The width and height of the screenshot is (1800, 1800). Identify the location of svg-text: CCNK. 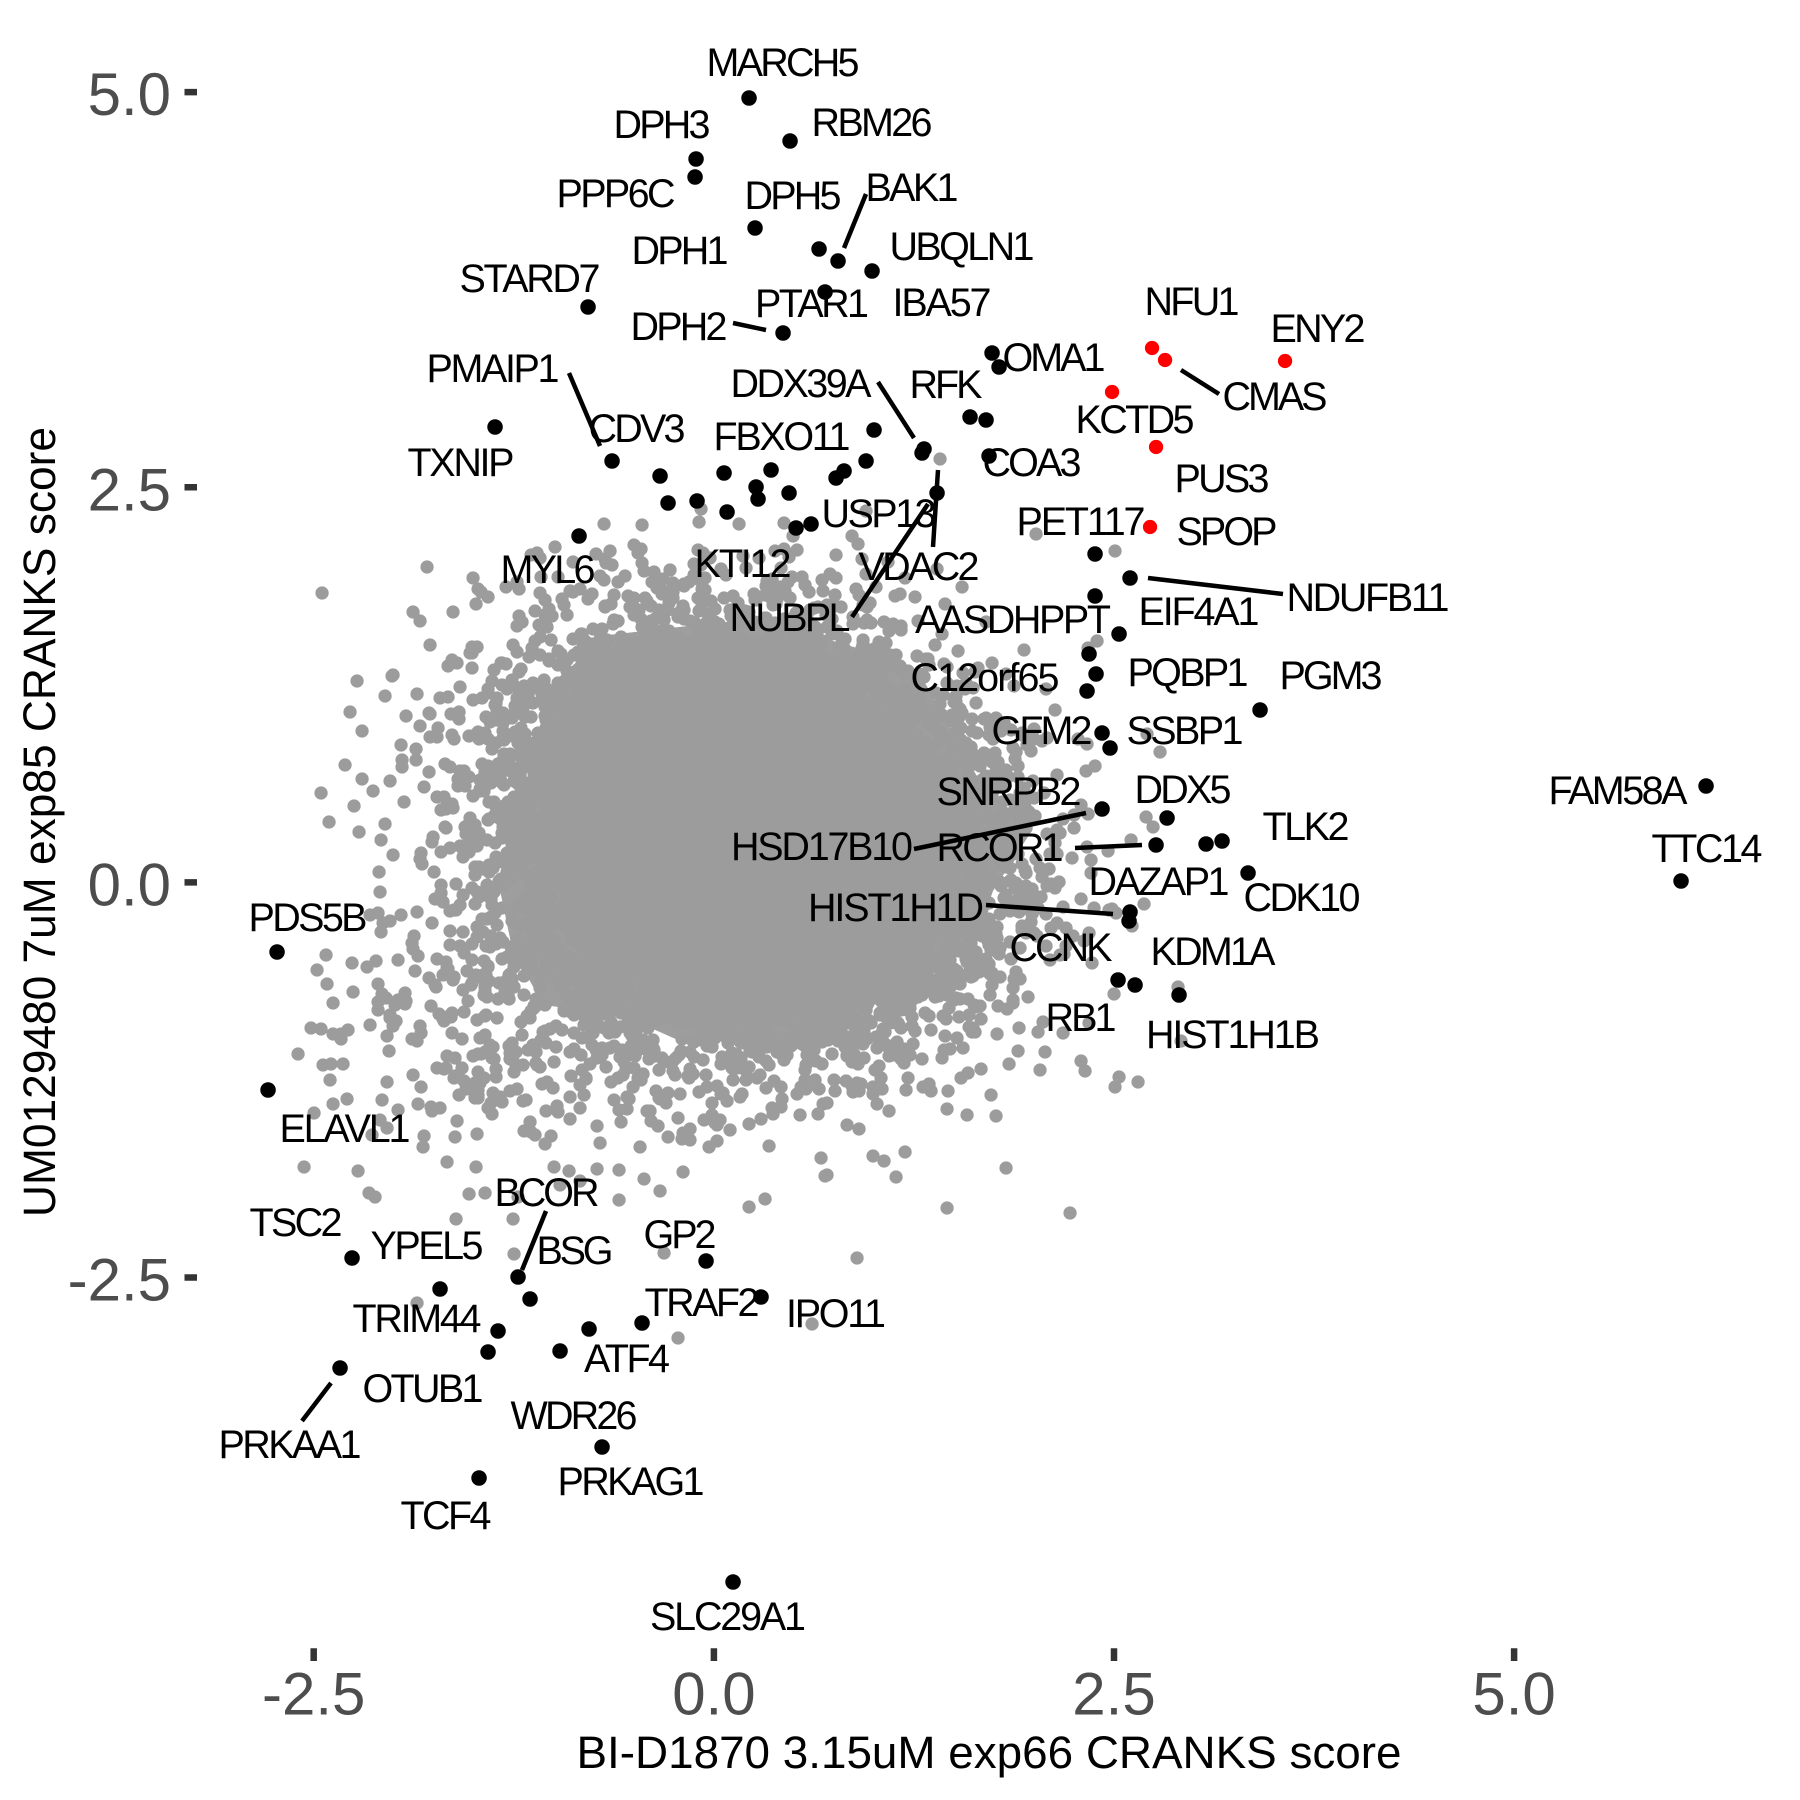
(1061, 948).